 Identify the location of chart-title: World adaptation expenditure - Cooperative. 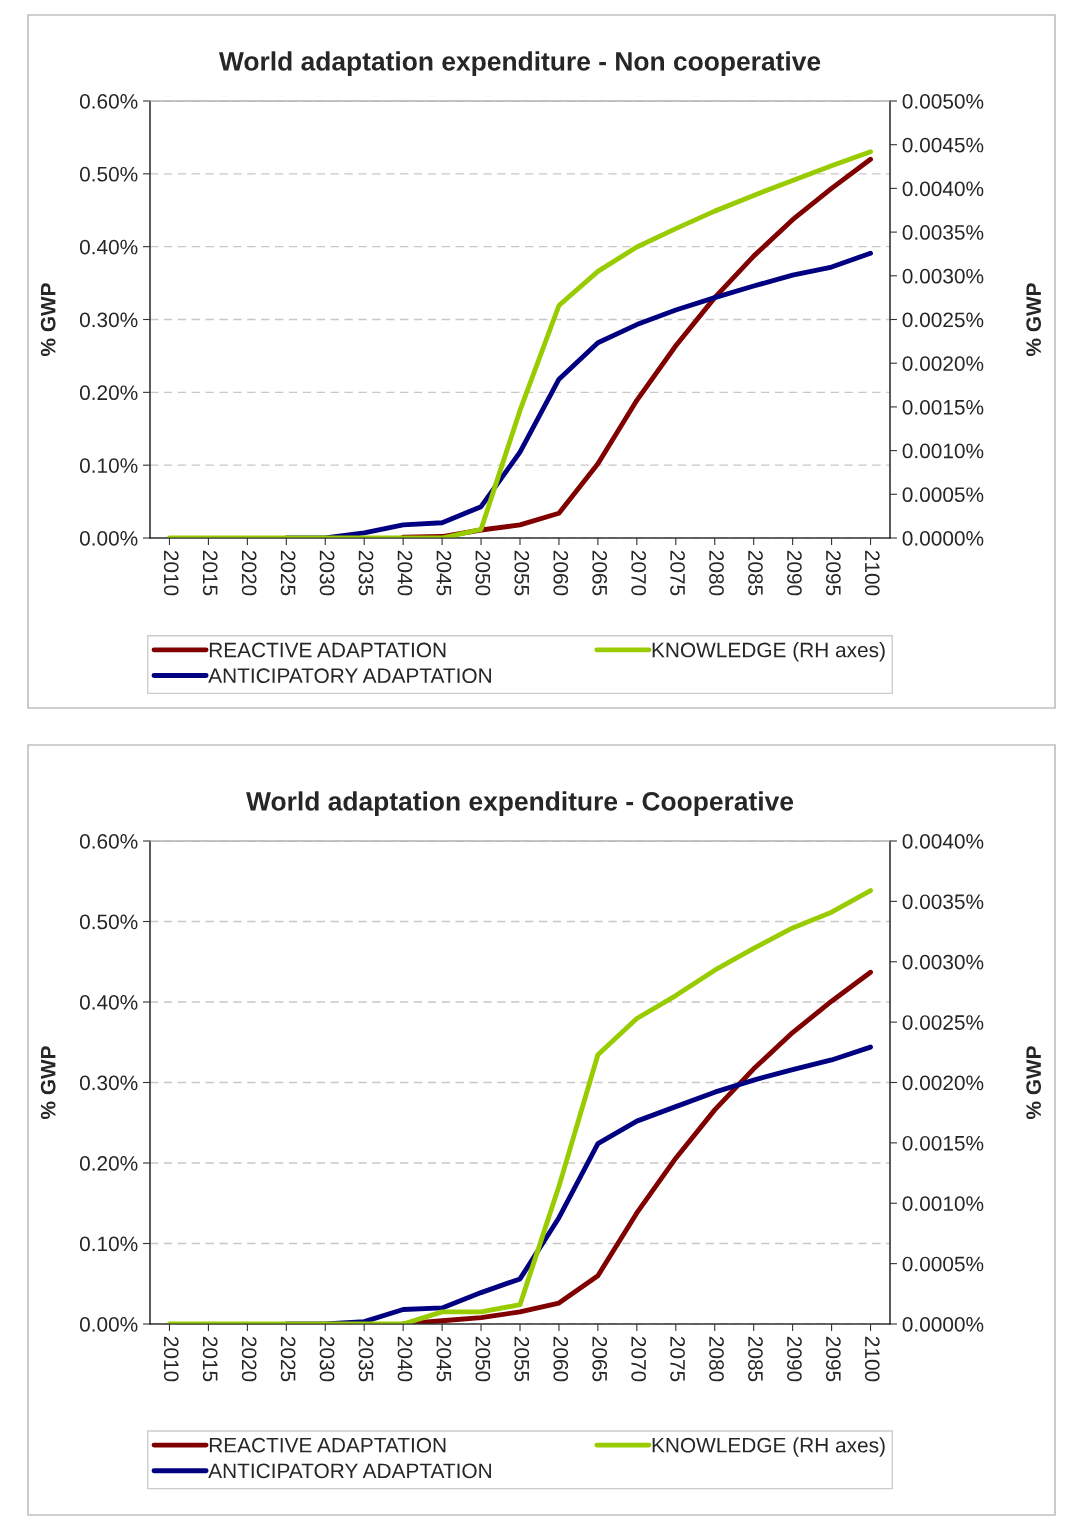
(520, 803).